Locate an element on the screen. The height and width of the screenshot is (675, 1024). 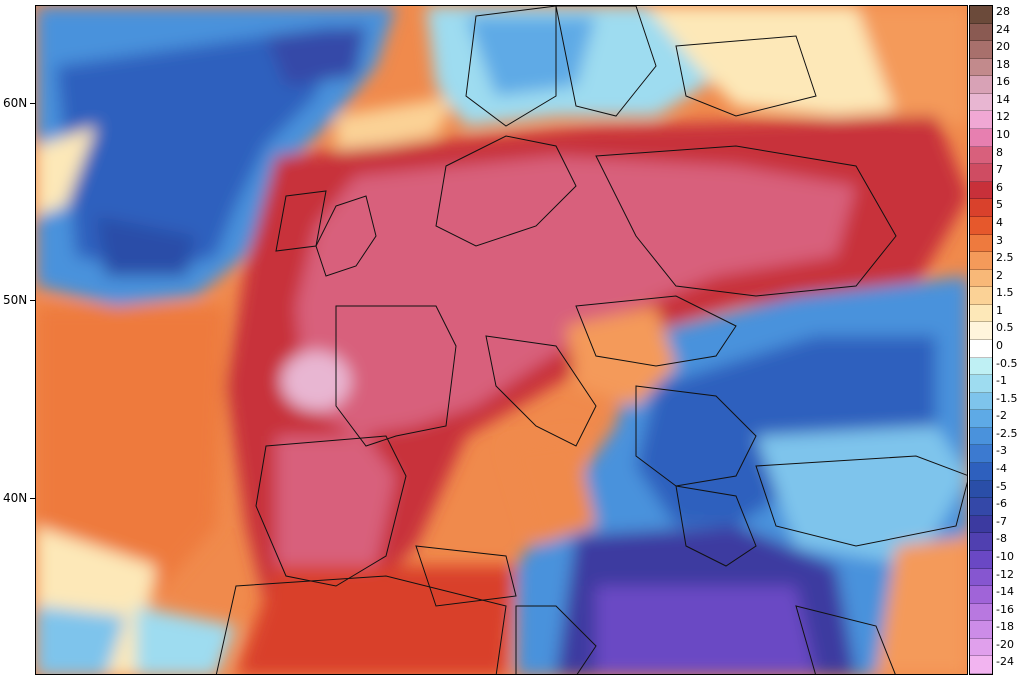
legend-label: 4 is located at coordinates (999, 222).